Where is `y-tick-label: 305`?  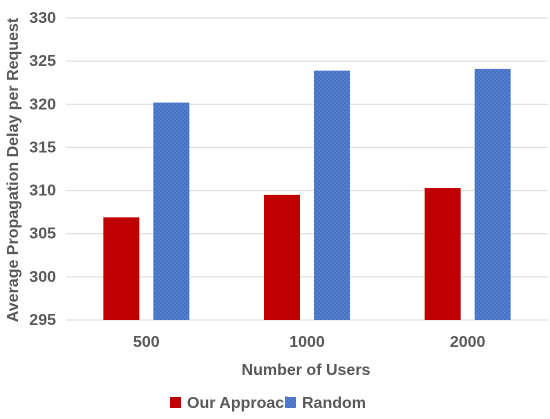
y-tick-label: 305 is located at coordinates (42, 234).